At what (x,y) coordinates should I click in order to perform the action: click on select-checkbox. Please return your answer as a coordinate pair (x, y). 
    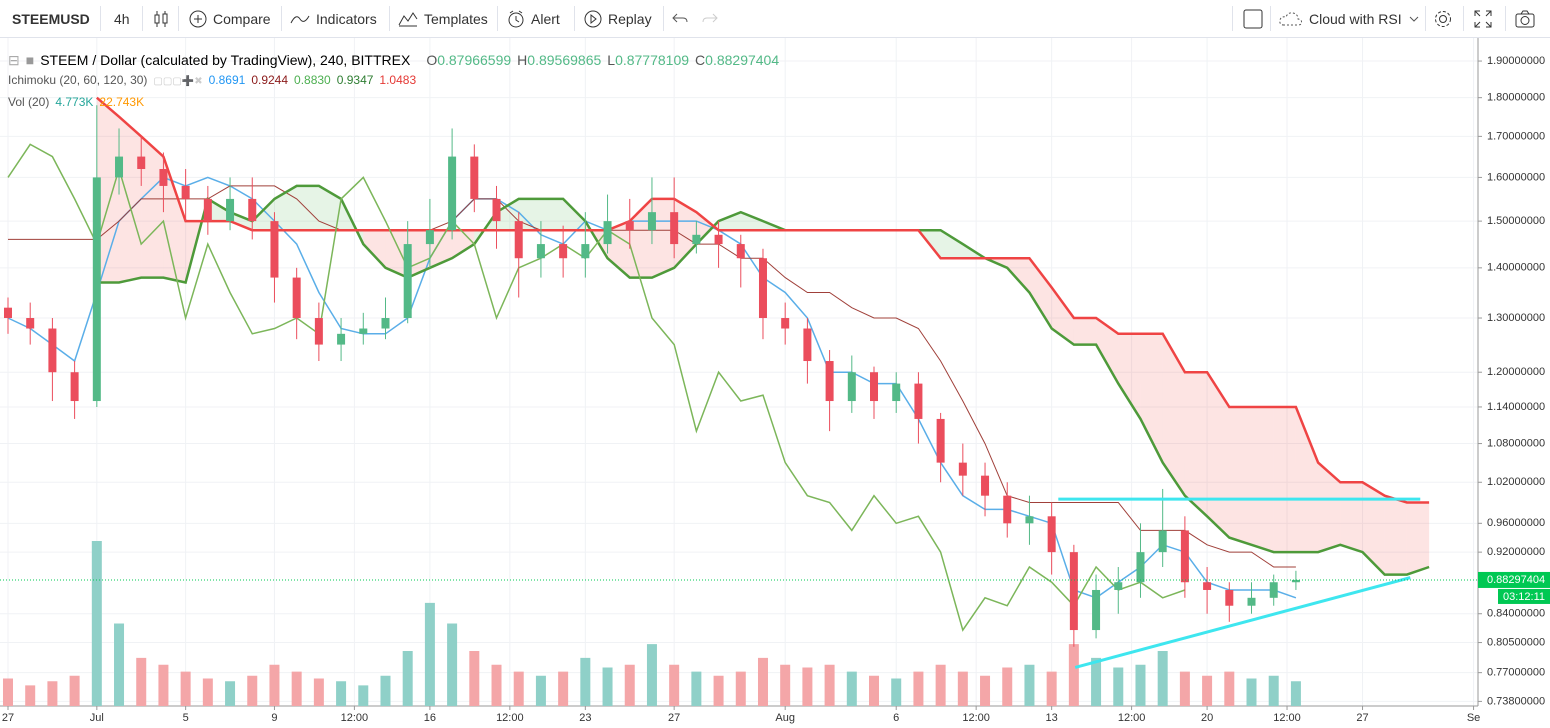
    Looking at the image, I should click on (1253, 18).